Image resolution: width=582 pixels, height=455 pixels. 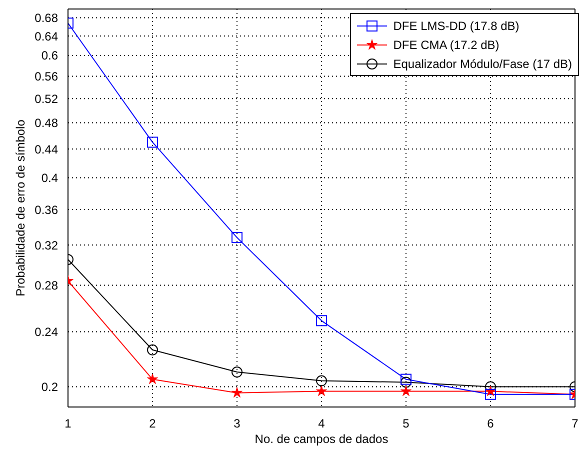 I want to click on x-tick-label: 7, so click(x=575, y=423).